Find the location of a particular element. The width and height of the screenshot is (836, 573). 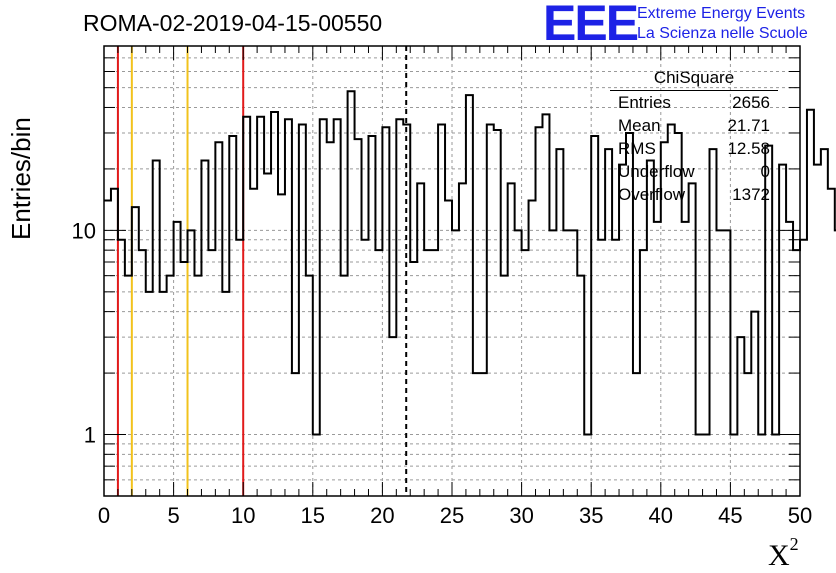

stats-label: Overflow is located at coordinates (652, 194).